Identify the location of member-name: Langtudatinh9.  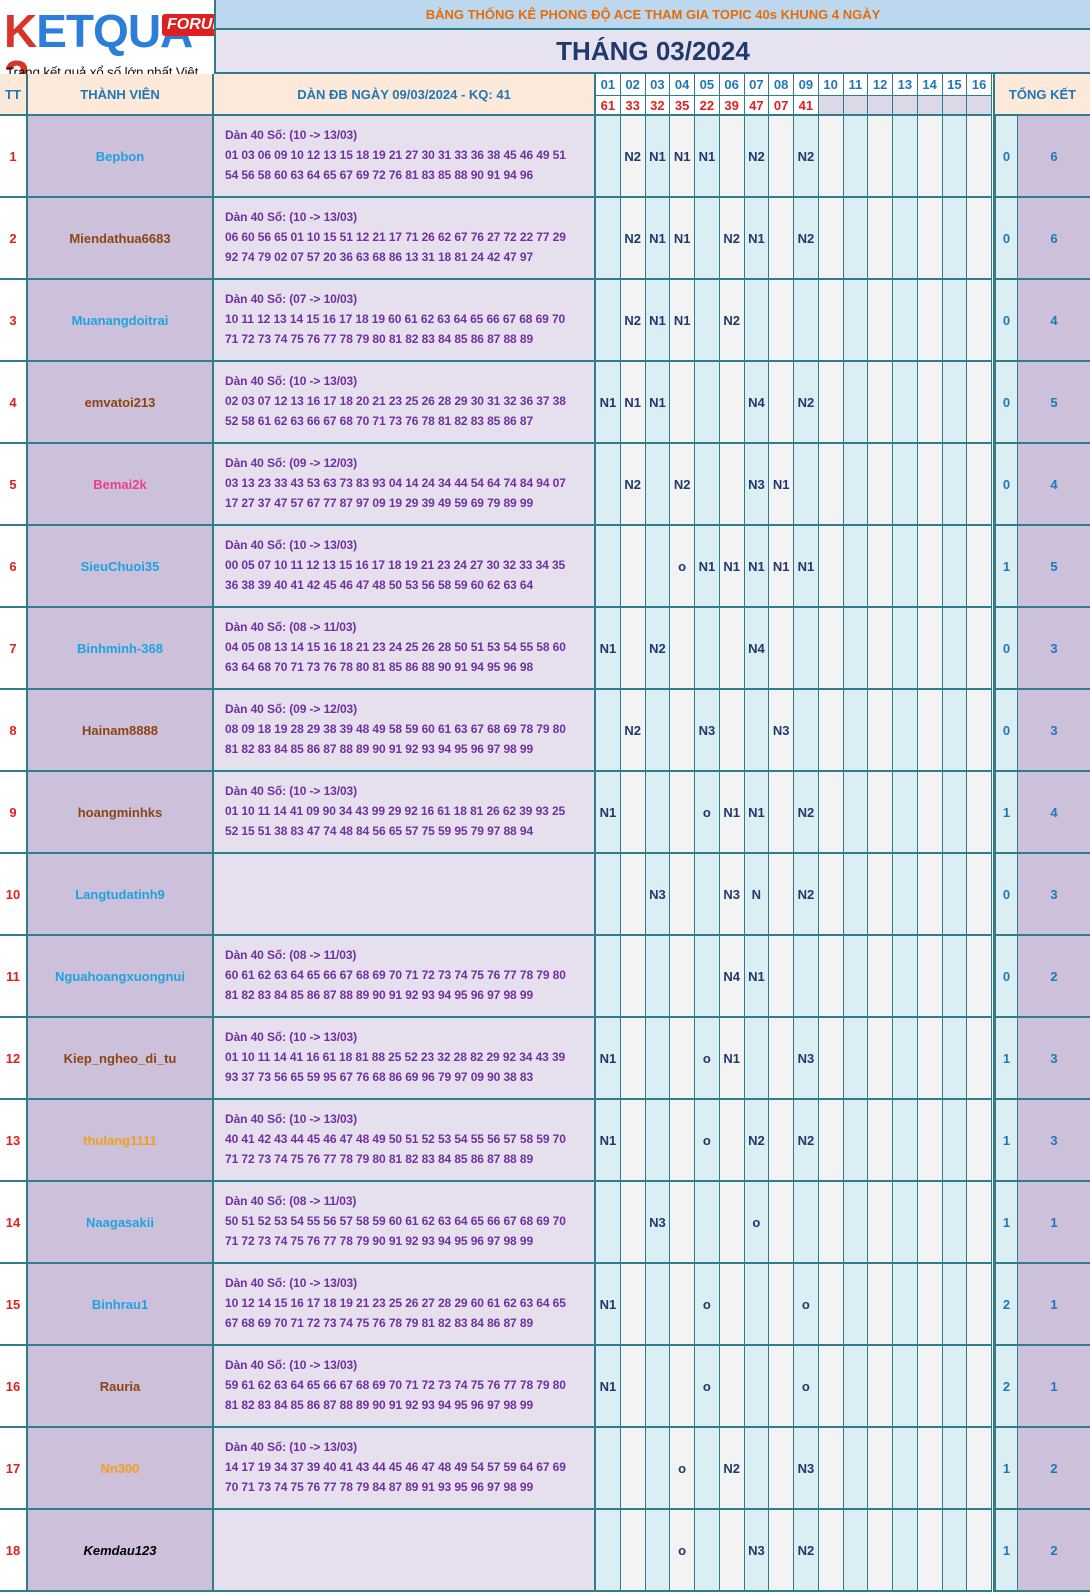
(121, 895).